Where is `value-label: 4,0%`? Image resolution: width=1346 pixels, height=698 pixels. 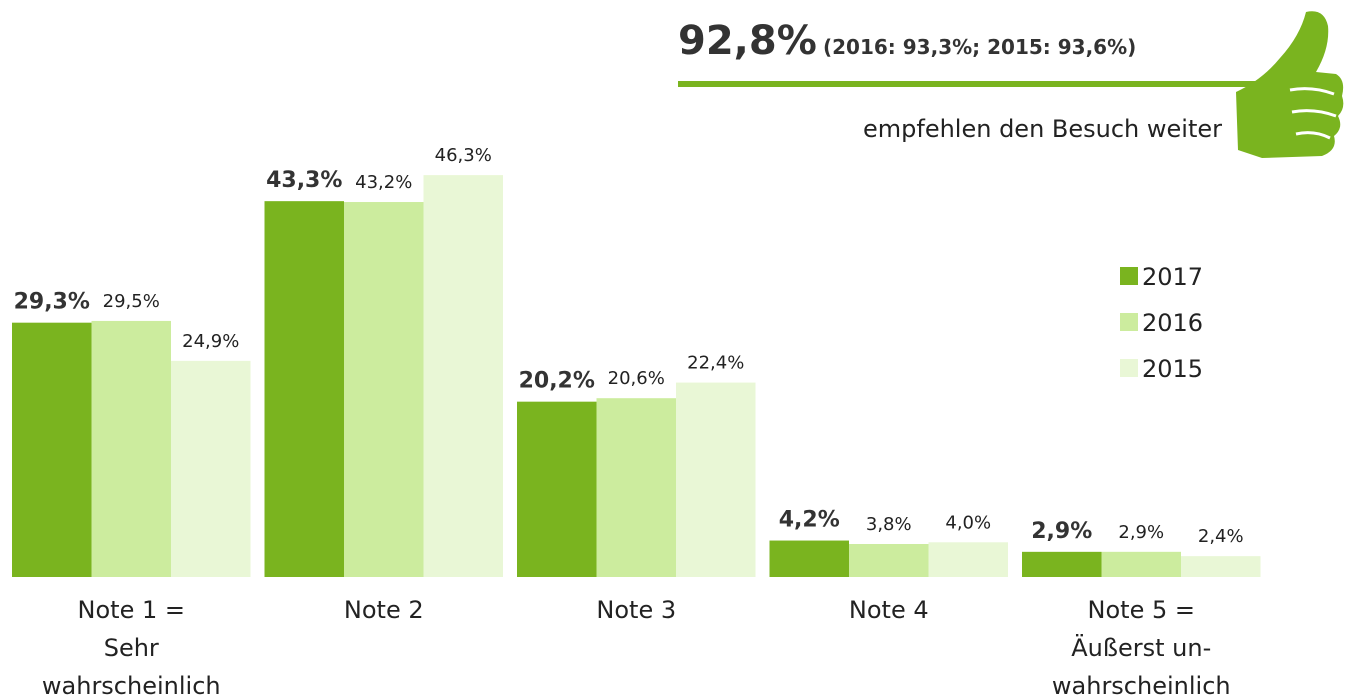
value-label: 4,0% is located at coordinates (968, 522).